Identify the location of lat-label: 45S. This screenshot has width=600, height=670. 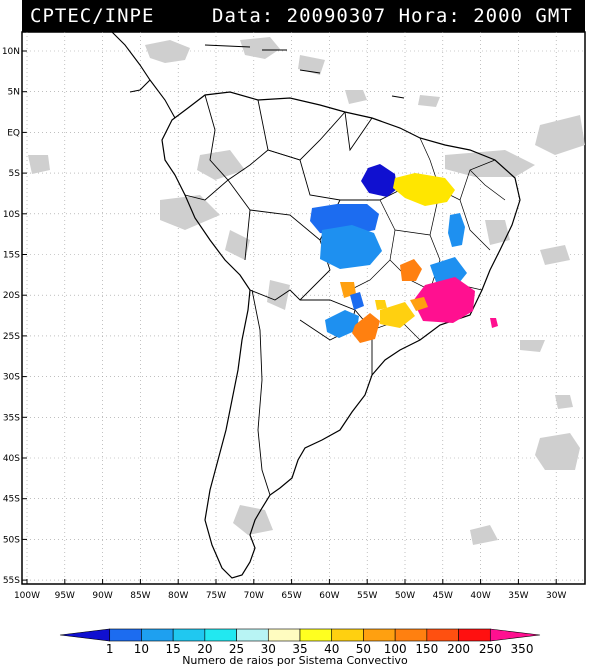
(11, 500).